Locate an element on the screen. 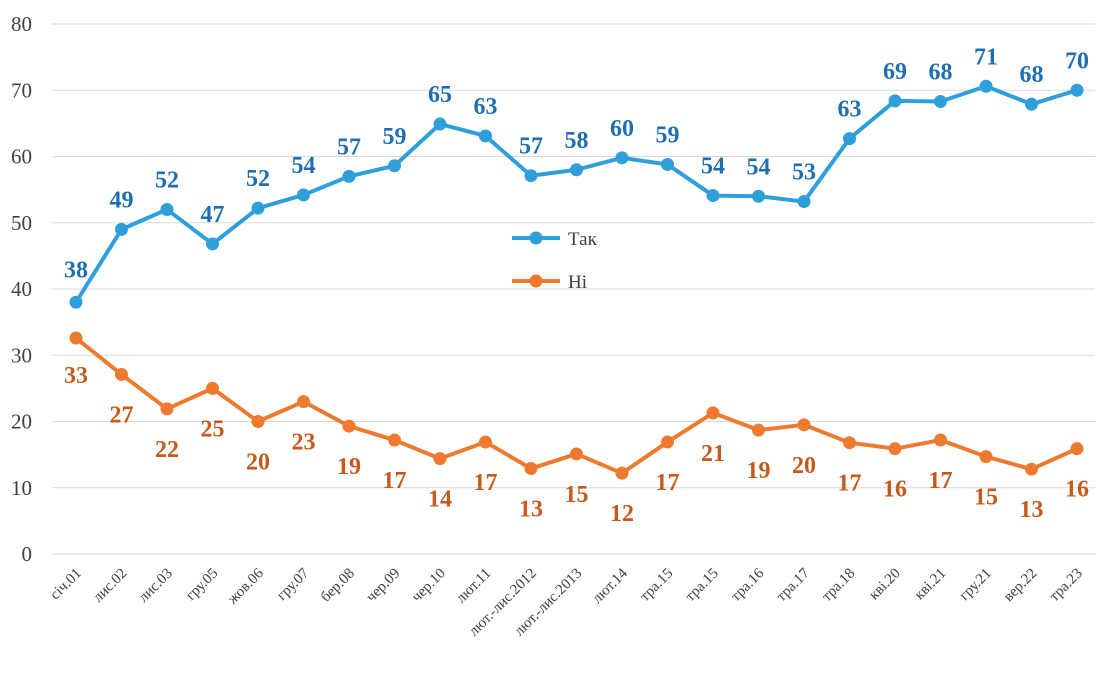  x-tick-label: чер.09 is located at coordinates (383, 586).